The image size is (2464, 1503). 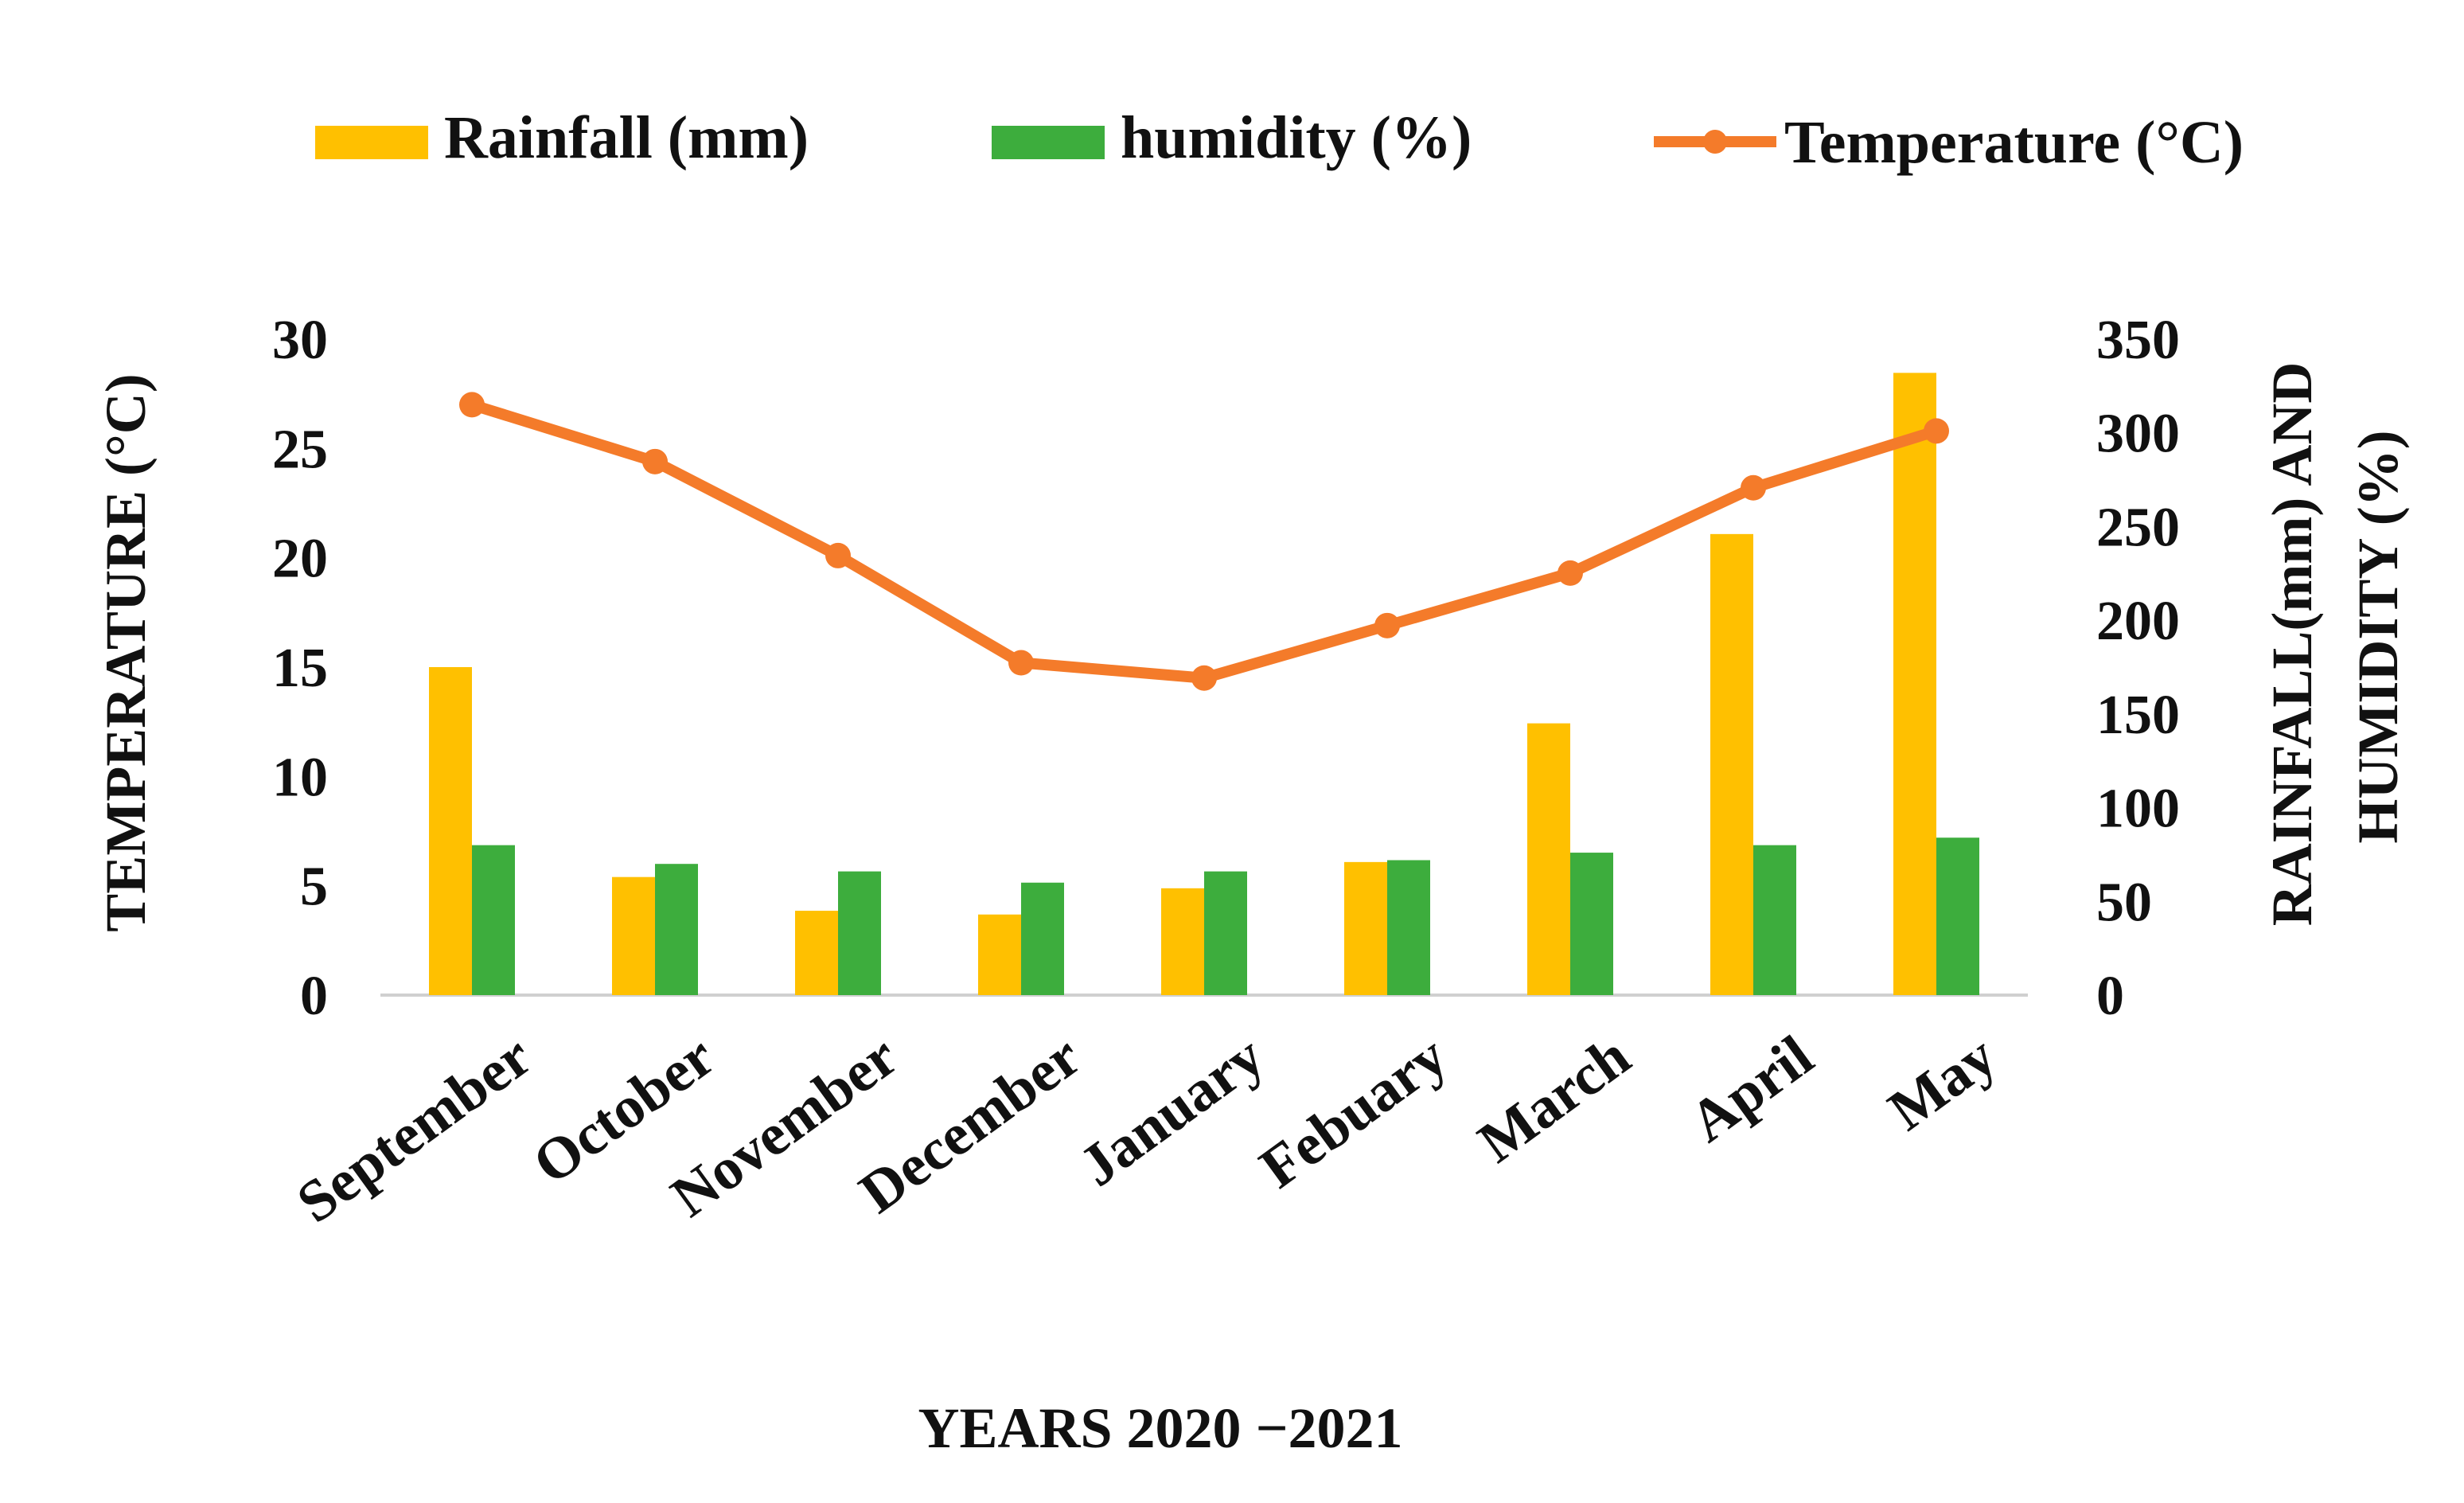 What do you see at coordinates (1049, 142) in the screenshot?
I see `legend-swatch-humidity` at bounding box center [1049, 142].